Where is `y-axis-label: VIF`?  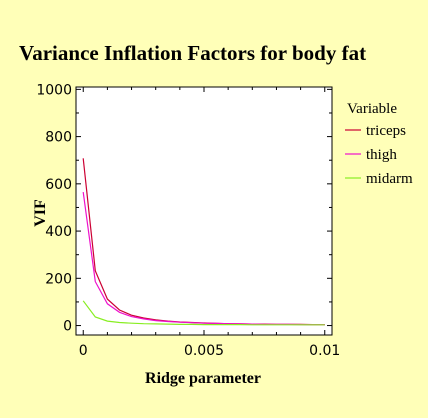 y-axis-label: VIF is located at coordinates (40, 213).